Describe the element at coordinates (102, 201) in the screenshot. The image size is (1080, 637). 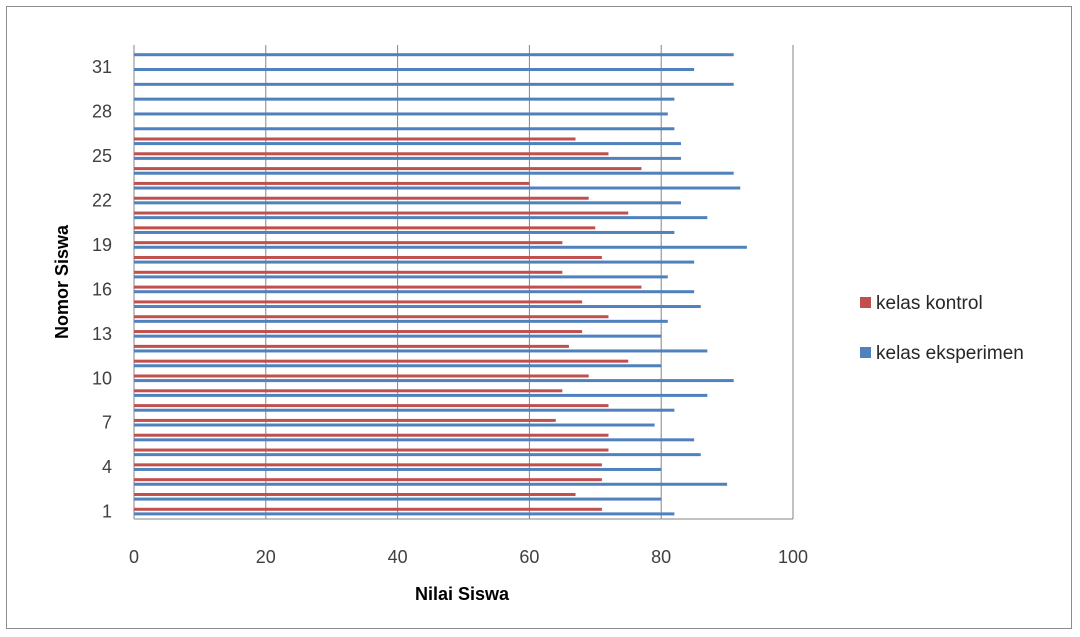
I see `y-tick-label: 22` at that location.